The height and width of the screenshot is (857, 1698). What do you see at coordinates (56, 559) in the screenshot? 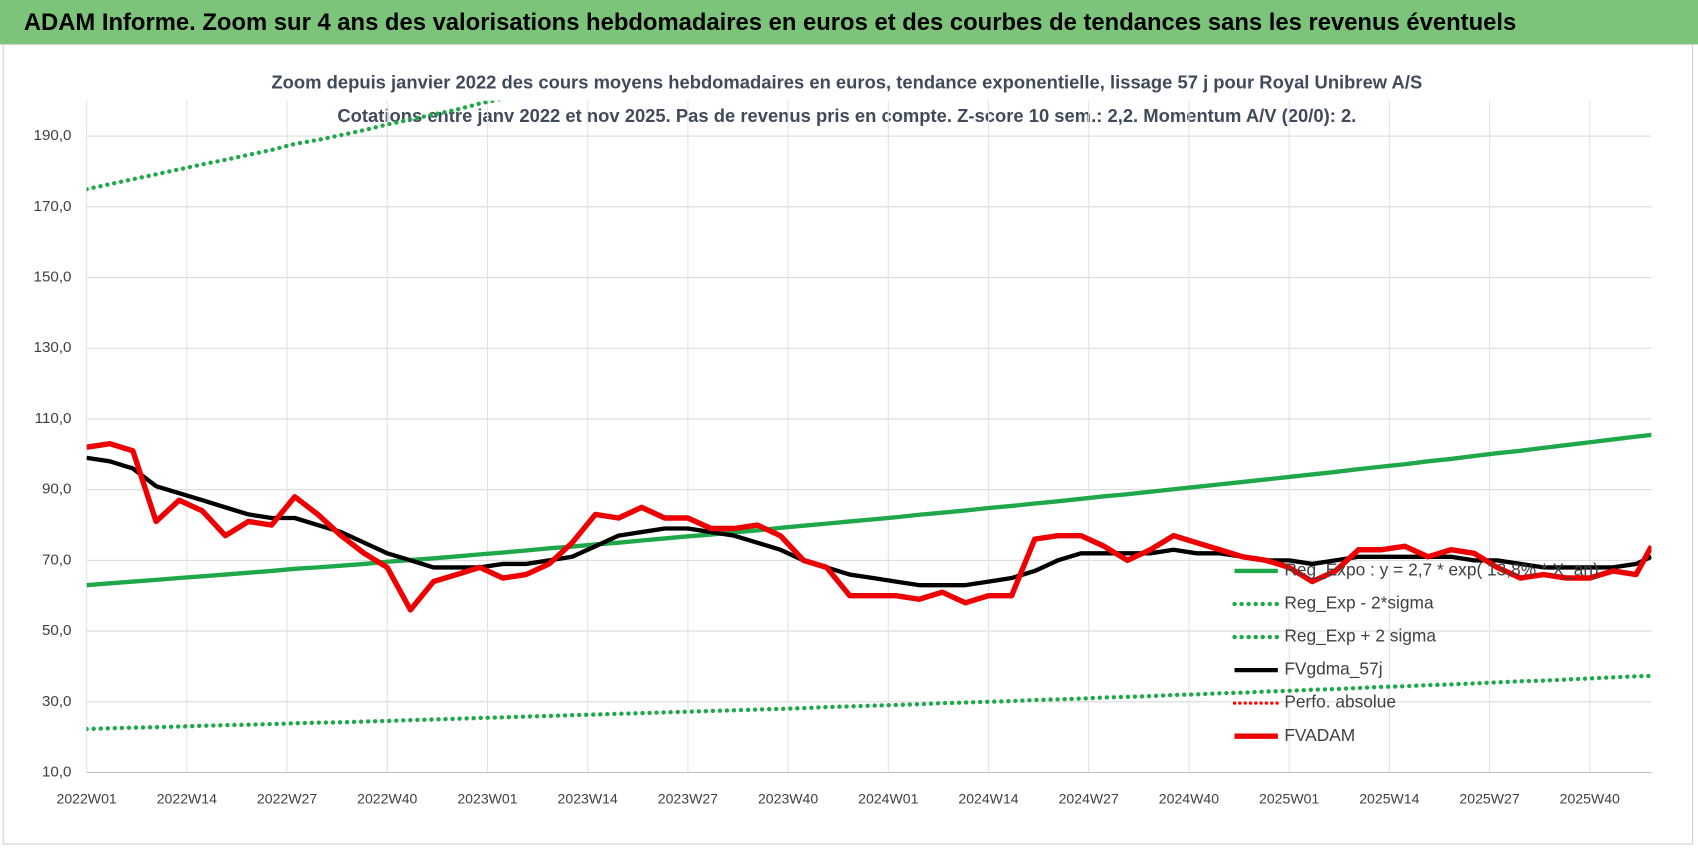
I see `y-tick-label: 70,0` at bounding box center [56, 559].